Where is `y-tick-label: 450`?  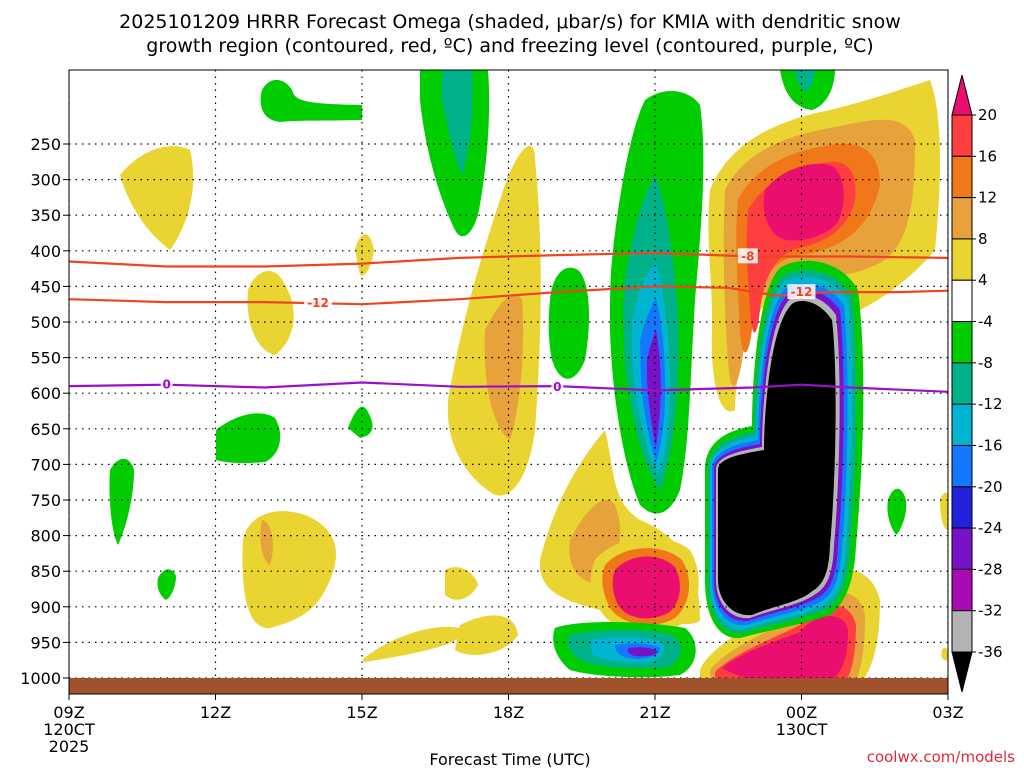 y-tick-label: 450 is located at coordinates (45, 286).